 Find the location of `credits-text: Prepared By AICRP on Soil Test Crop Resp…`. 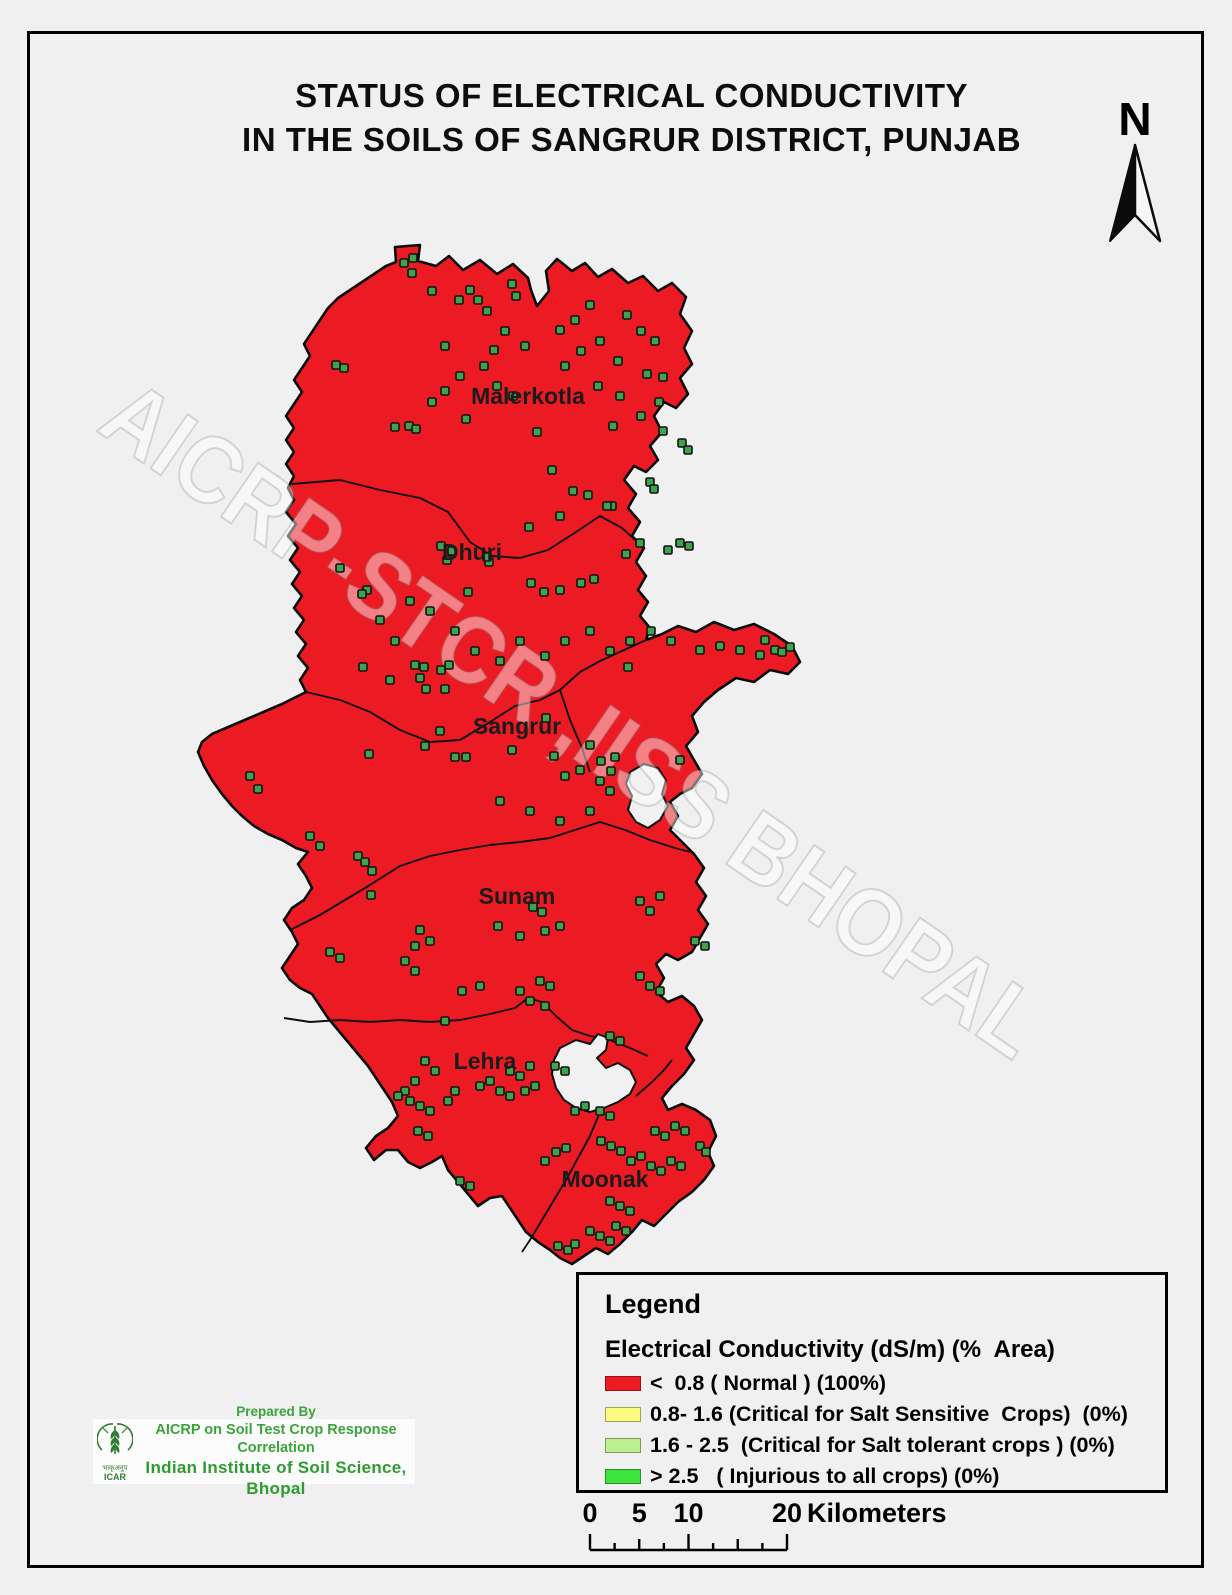

credits-text: Prepared By AICRP on Soil Test Crop Resp… is located at coordinates (276, 1452).